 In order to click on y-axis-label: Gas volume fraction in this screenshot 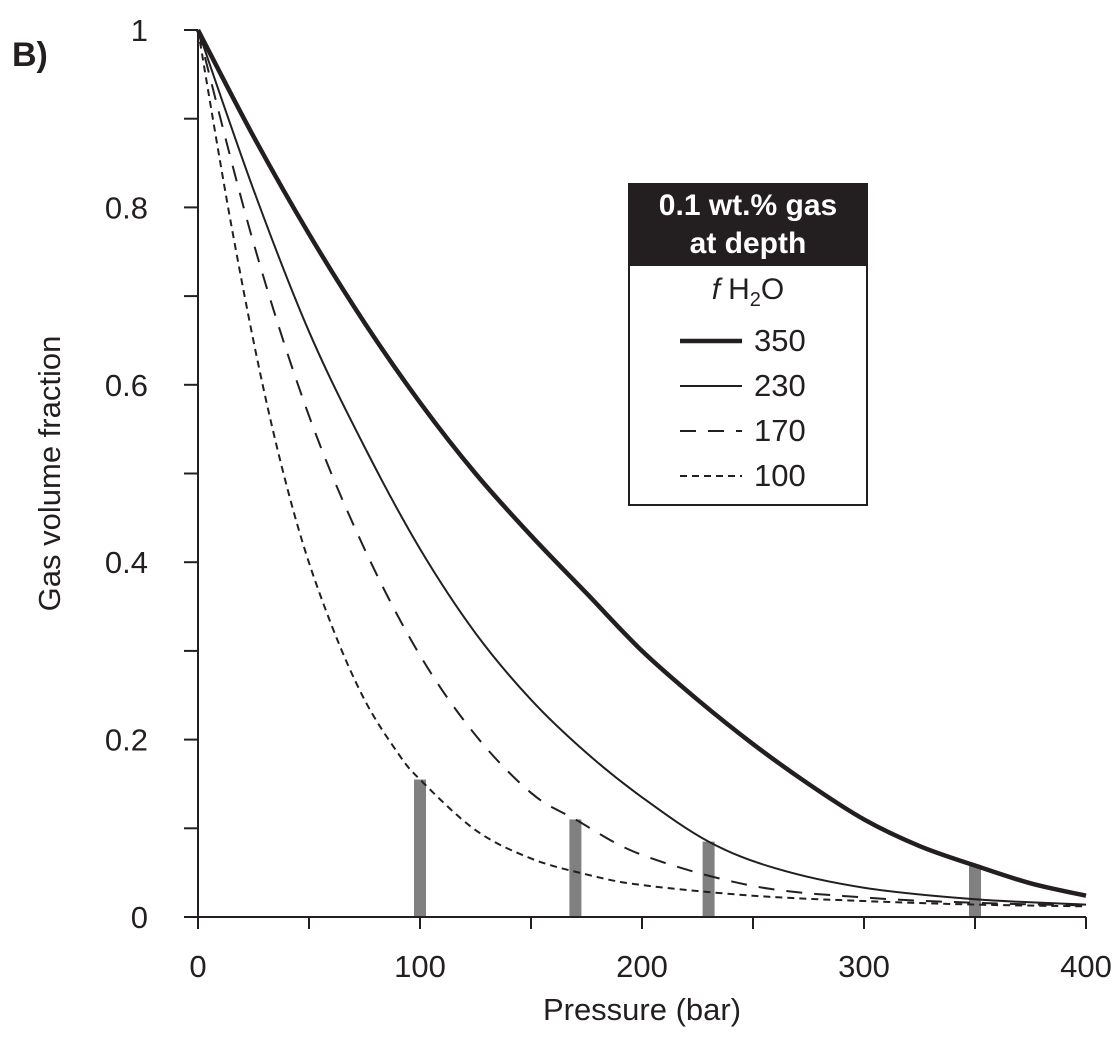, I will do `click(49, 474)`.